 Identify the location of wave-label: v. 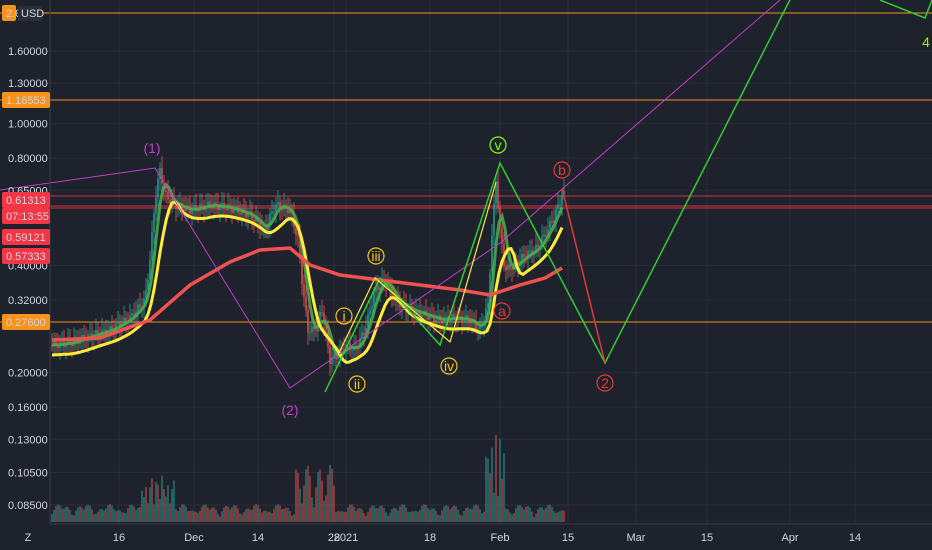
(498, 145).